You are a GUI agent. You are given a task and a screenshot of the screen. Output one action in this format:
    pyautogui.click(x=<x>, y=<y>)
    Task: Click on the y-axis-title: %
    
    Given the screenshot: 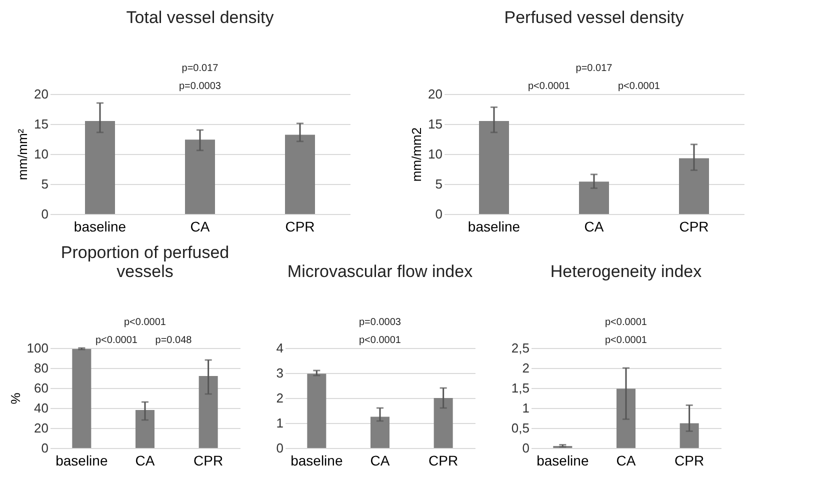 What is the action you would take?
    pyautogui.click(x=15, y=398)
    